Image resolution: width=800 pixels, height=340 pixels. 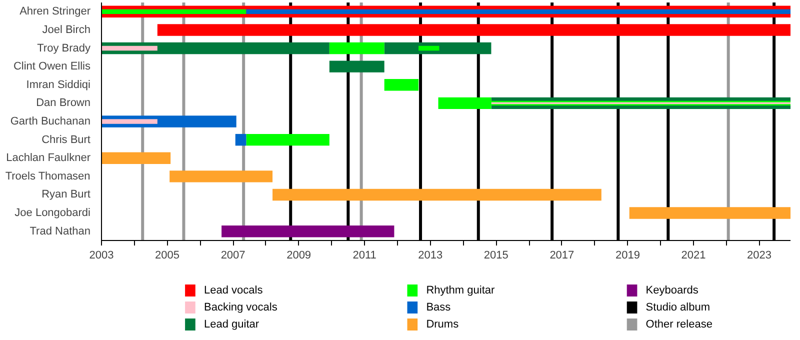 What do you see at coordinates (678, 308) in the screenshot?
I see `legend-label: Studio album` at bounding box center [678, 308].